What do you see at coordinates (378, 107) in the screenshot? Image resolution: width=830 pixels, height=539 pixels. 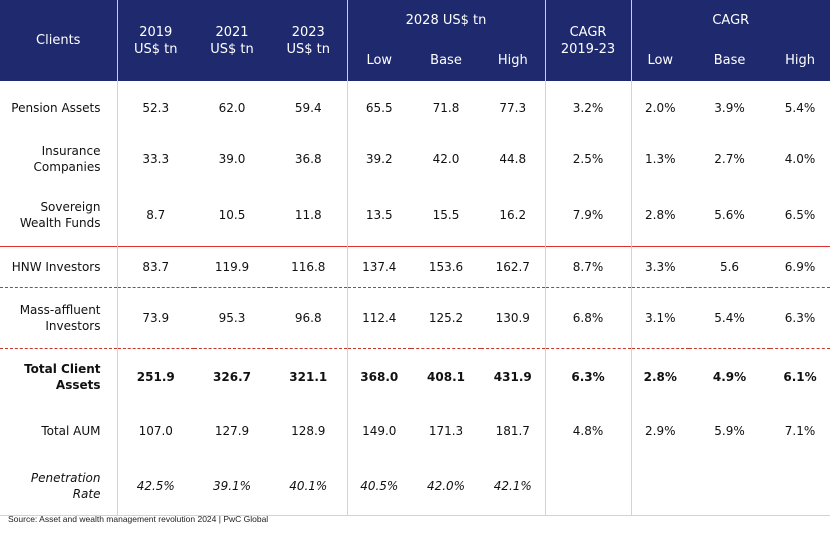 I see `table-cell: 65.5` at bounding box center [378, 107].